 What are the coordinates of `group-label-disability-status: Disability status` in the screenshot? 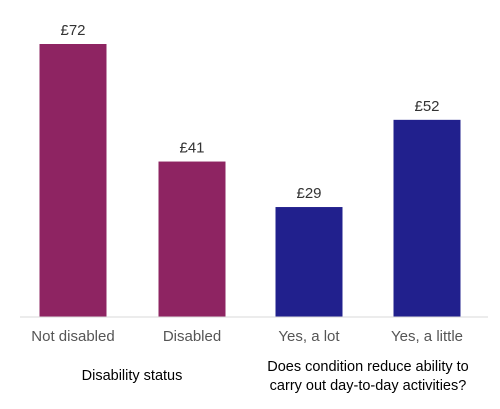 It's located at (132, 376).